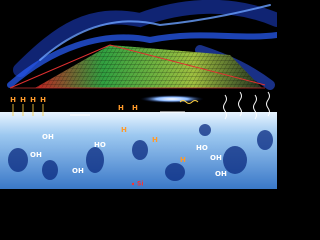 This screenshot has width=320, height=240. I want to click on sheet-grid, so click(148, 66).